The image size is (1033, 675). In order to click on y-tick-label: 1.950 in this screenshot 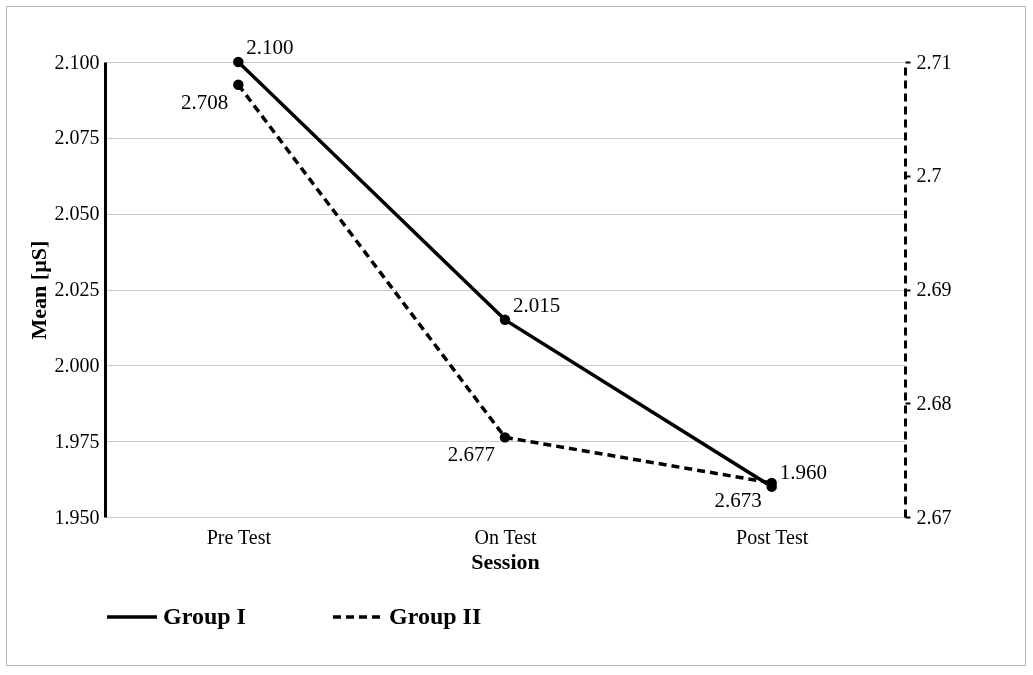, I will do `click(77, 516)`.